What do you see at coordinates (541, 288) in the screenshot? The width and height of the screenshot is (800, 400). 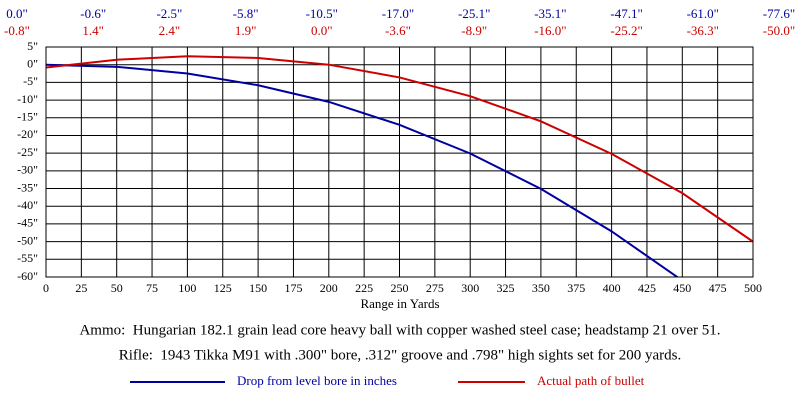 I see `x-tick-label: 350` at bounding box center [541, 288].